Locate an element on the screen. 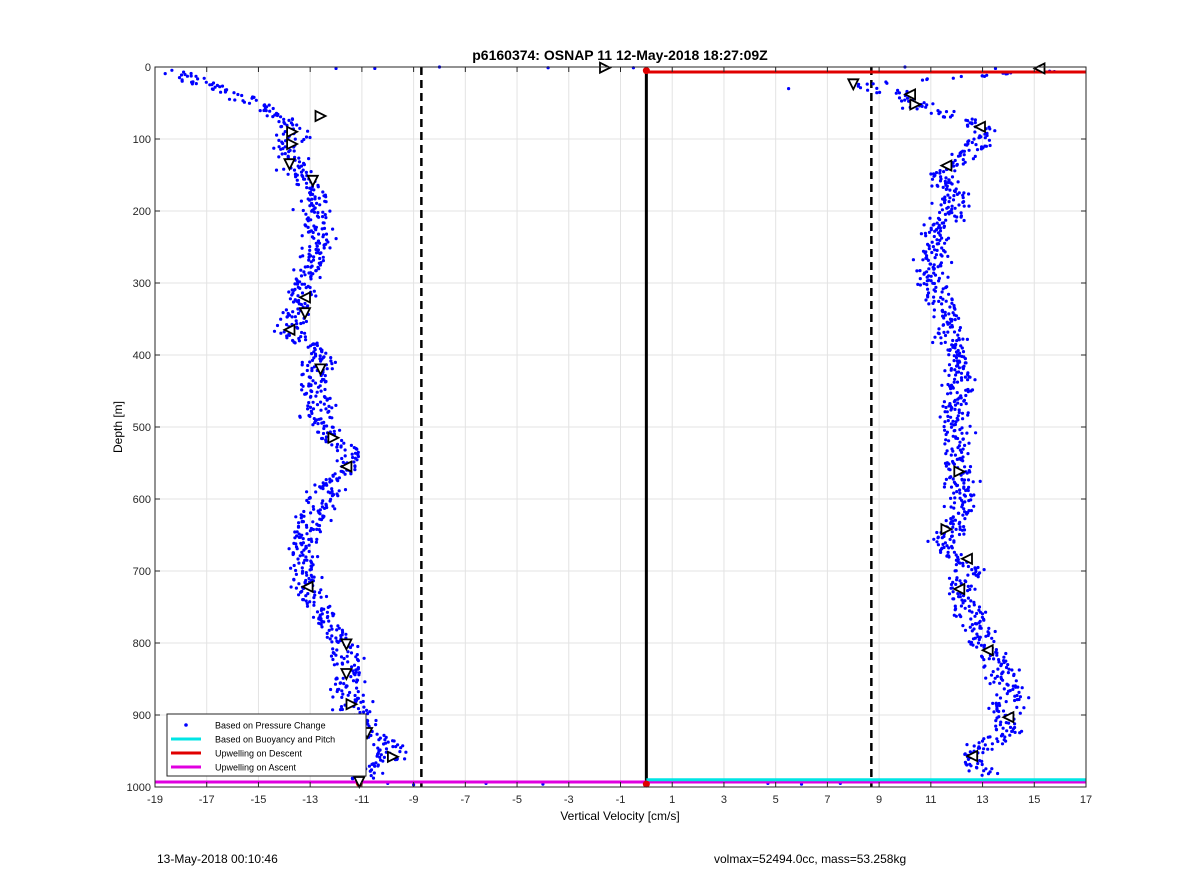  y-tick-label: 900 is located at coordinates (142, 716).